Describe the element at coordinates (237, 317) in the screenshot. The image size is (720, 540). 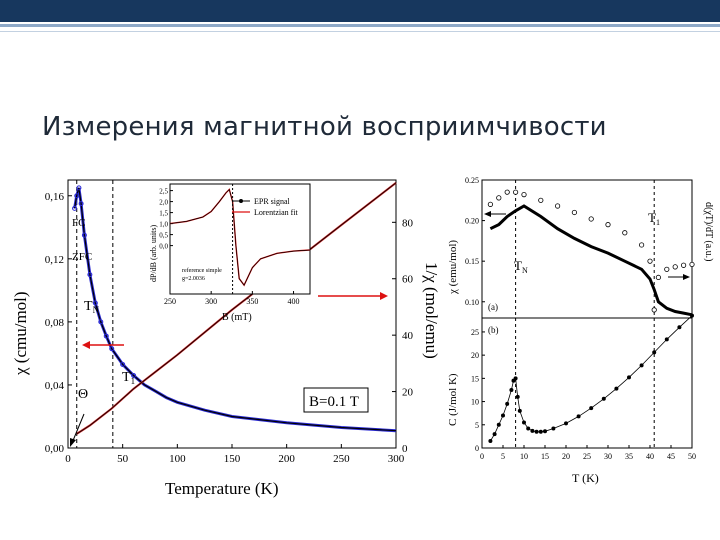
I see `inset-x-label: B (mT)` at that location.